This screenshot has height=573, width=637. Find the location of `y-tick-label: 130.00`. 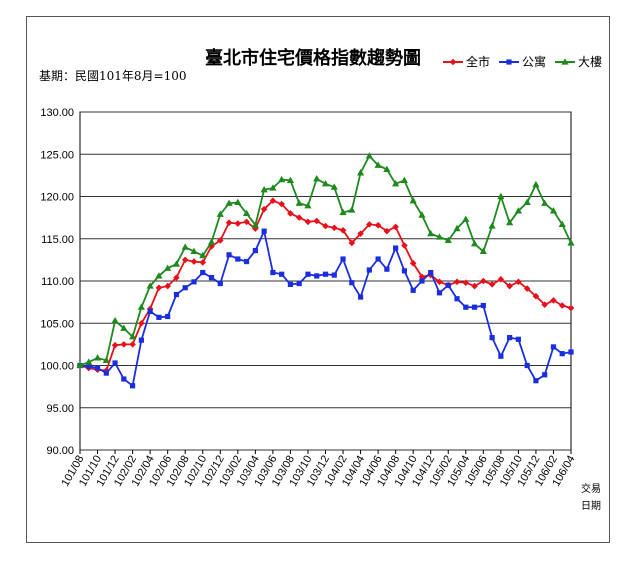

y-tick-label: 130.00 is located at coordinates (57, 113).